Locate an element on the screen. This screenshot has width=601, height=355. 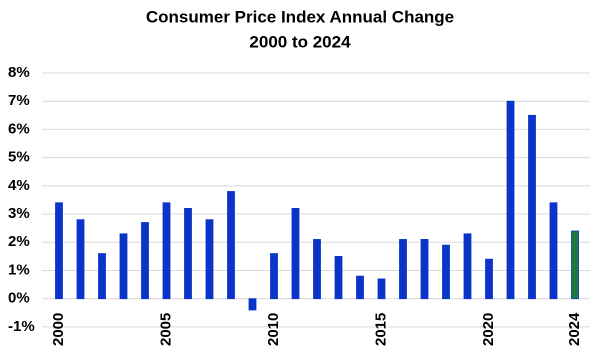
y-tick-label: 6% is located at coordinates (19, 128).